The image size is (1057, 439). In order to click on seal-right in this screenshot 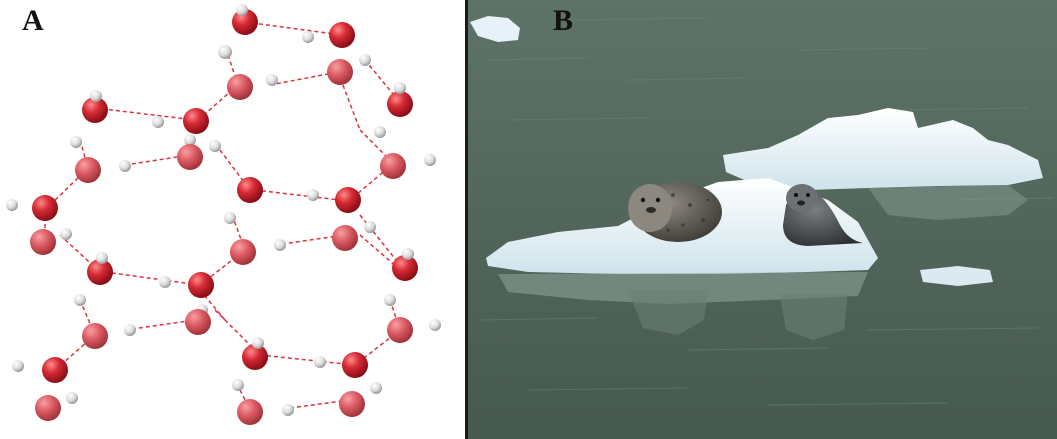, I will do `click(823, 215)`.